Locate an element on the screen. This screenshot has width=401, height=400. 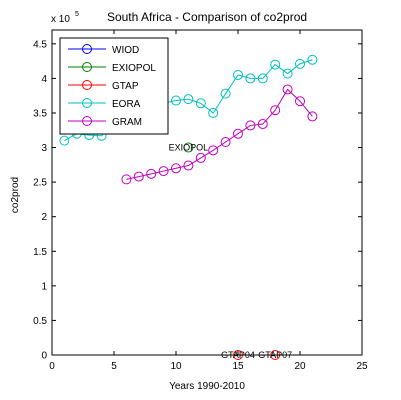
x-tick-label: 15 is located at coordinates (238, 366).